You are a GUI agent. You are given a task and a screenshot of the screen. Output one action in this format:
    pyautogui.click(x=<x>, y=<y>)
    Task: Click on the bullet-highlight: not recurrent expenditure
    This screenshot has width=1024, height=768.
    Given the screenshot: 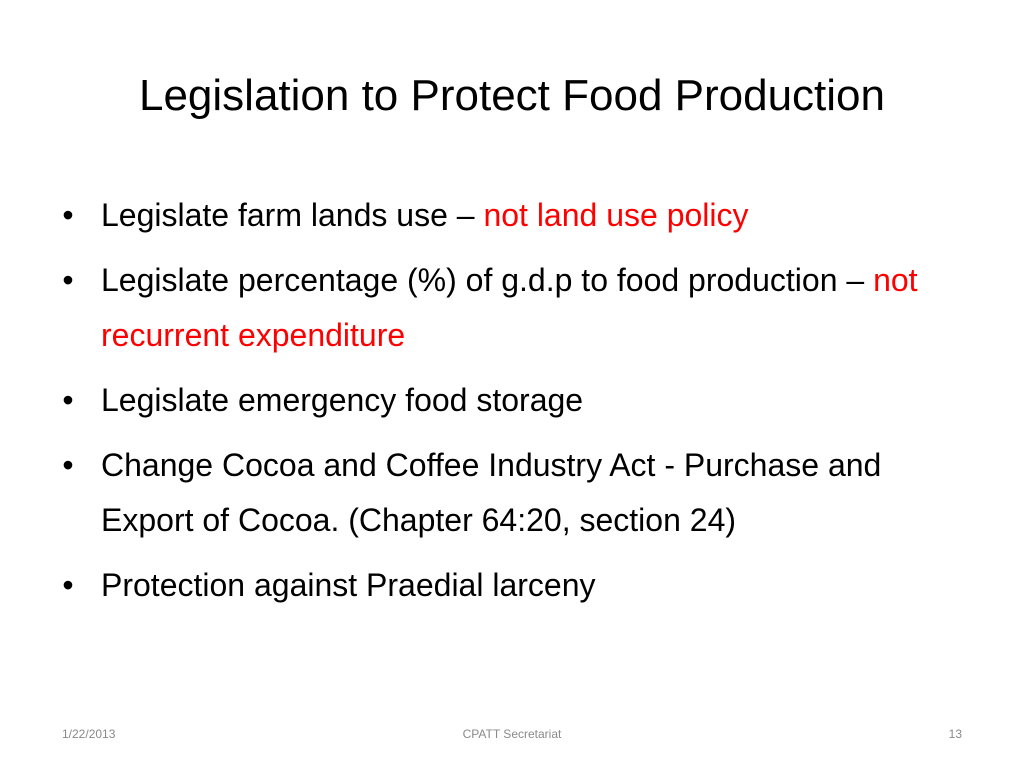 What is the action you would take?
    pyautogui.click(x=509, y=307)
    